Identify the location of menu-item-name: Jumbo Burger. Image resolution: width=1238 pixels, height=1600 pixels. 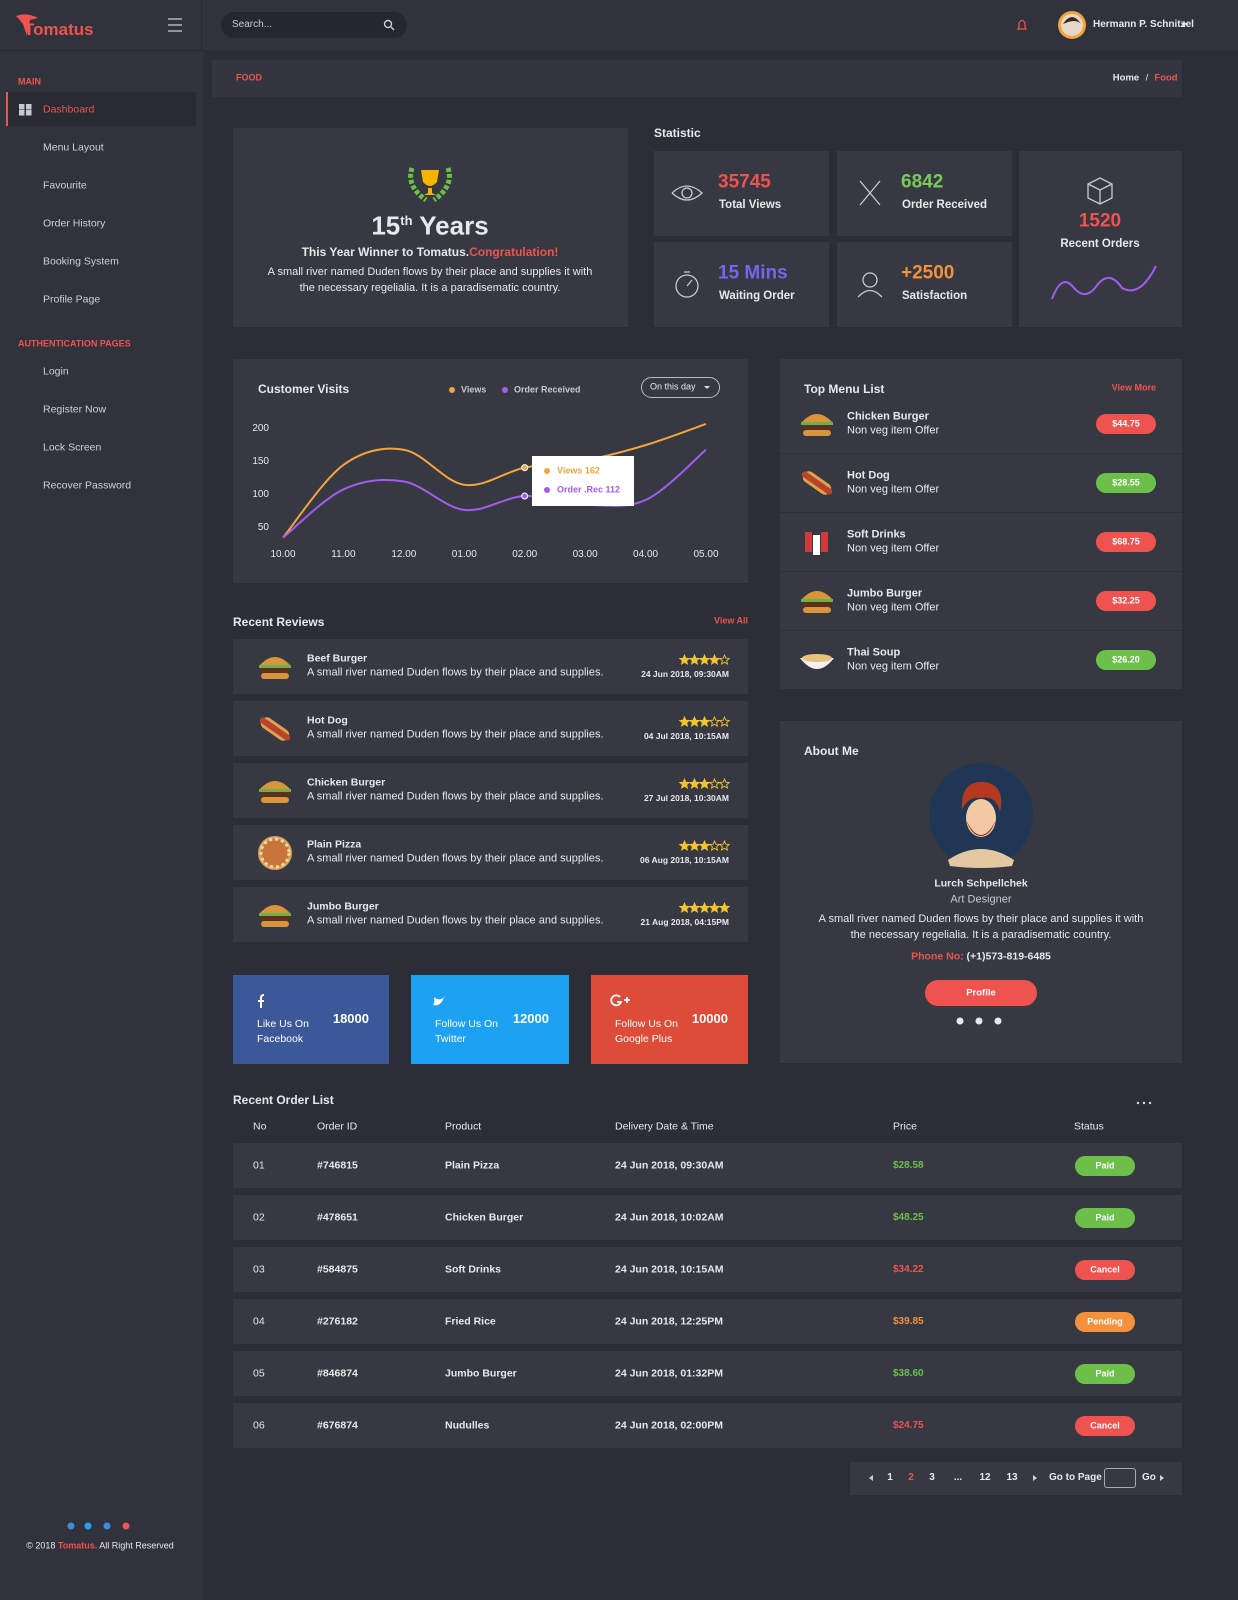
(885, 593).